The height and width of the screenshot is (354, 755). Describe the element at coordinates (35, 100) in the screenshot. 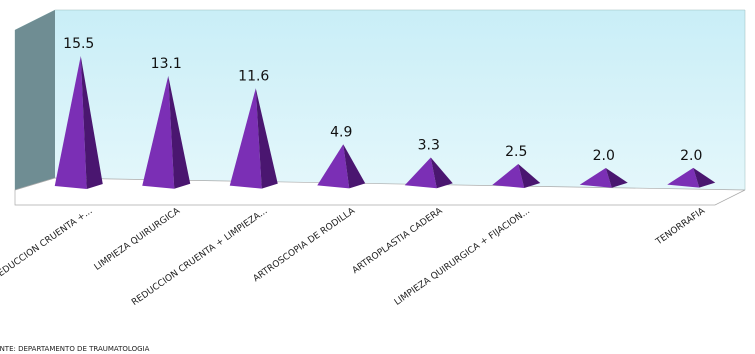

I see `side-wall` at that location.